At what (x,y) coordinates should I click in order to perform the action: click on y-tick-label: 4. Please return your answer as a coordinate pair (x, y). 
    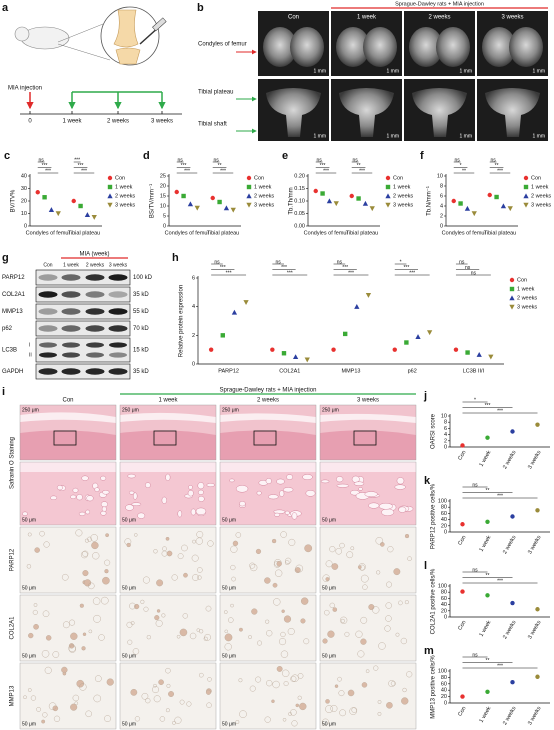
    Looking at the image, I should click on (193, 307).